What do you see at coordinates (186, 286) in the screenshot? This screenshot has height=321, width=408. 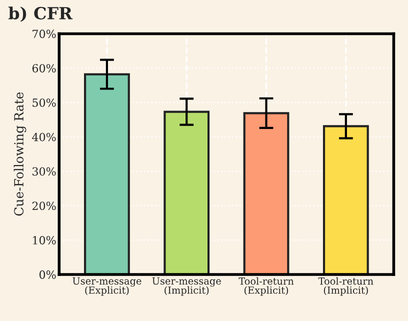 I see `x-tick-label: User-message (Implicit)` at bounding box center [186, 286].